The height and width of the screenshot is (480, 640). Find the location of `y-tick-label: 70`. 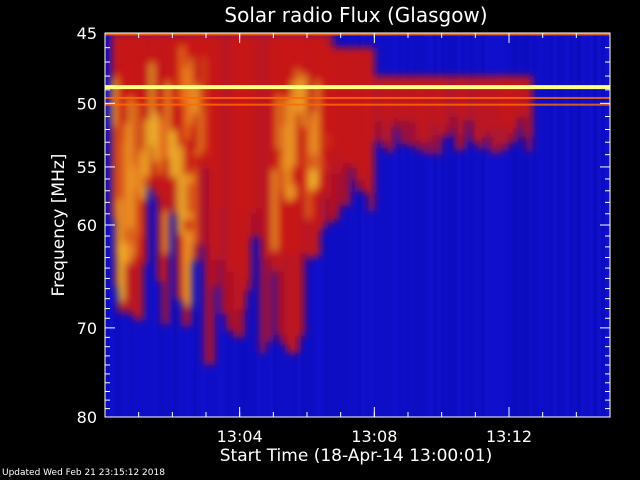

y-tick-label: 70 is located at coordinates (87, 328).